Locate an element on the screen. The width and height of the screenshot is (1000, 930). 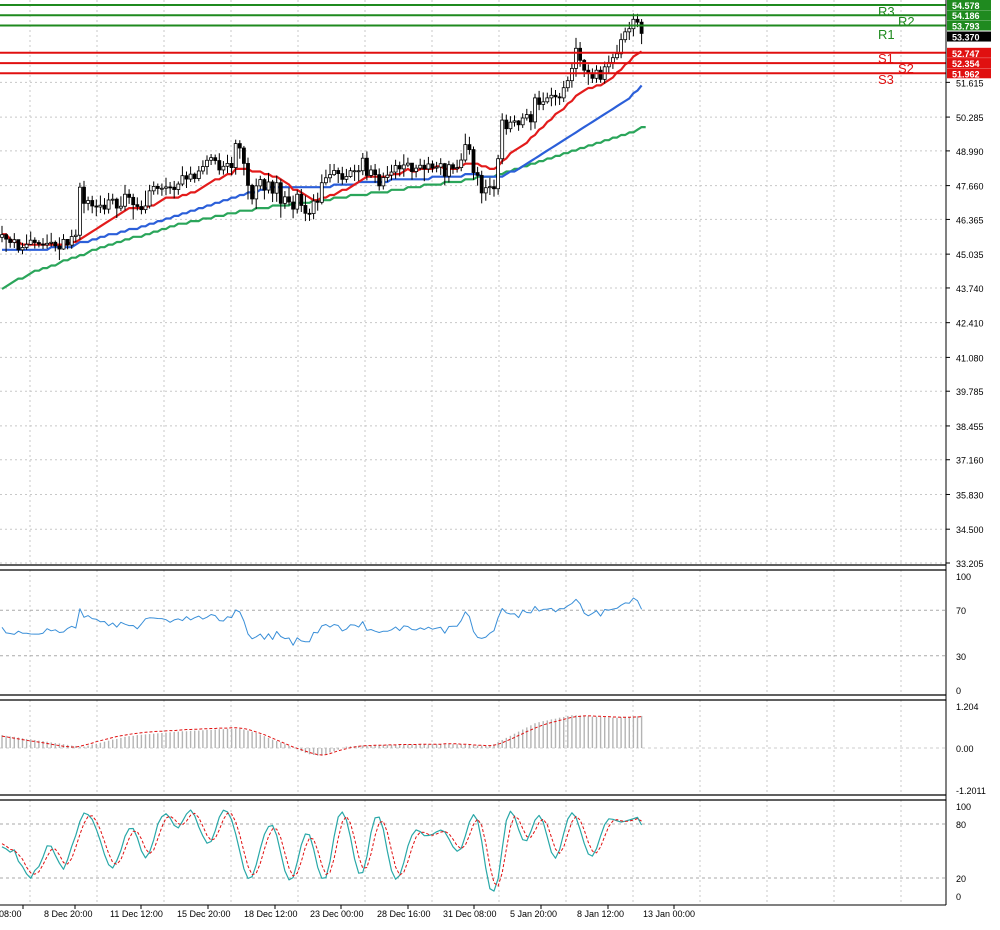
price-tick-label: 39.785 is located at coordinates (970, 392).